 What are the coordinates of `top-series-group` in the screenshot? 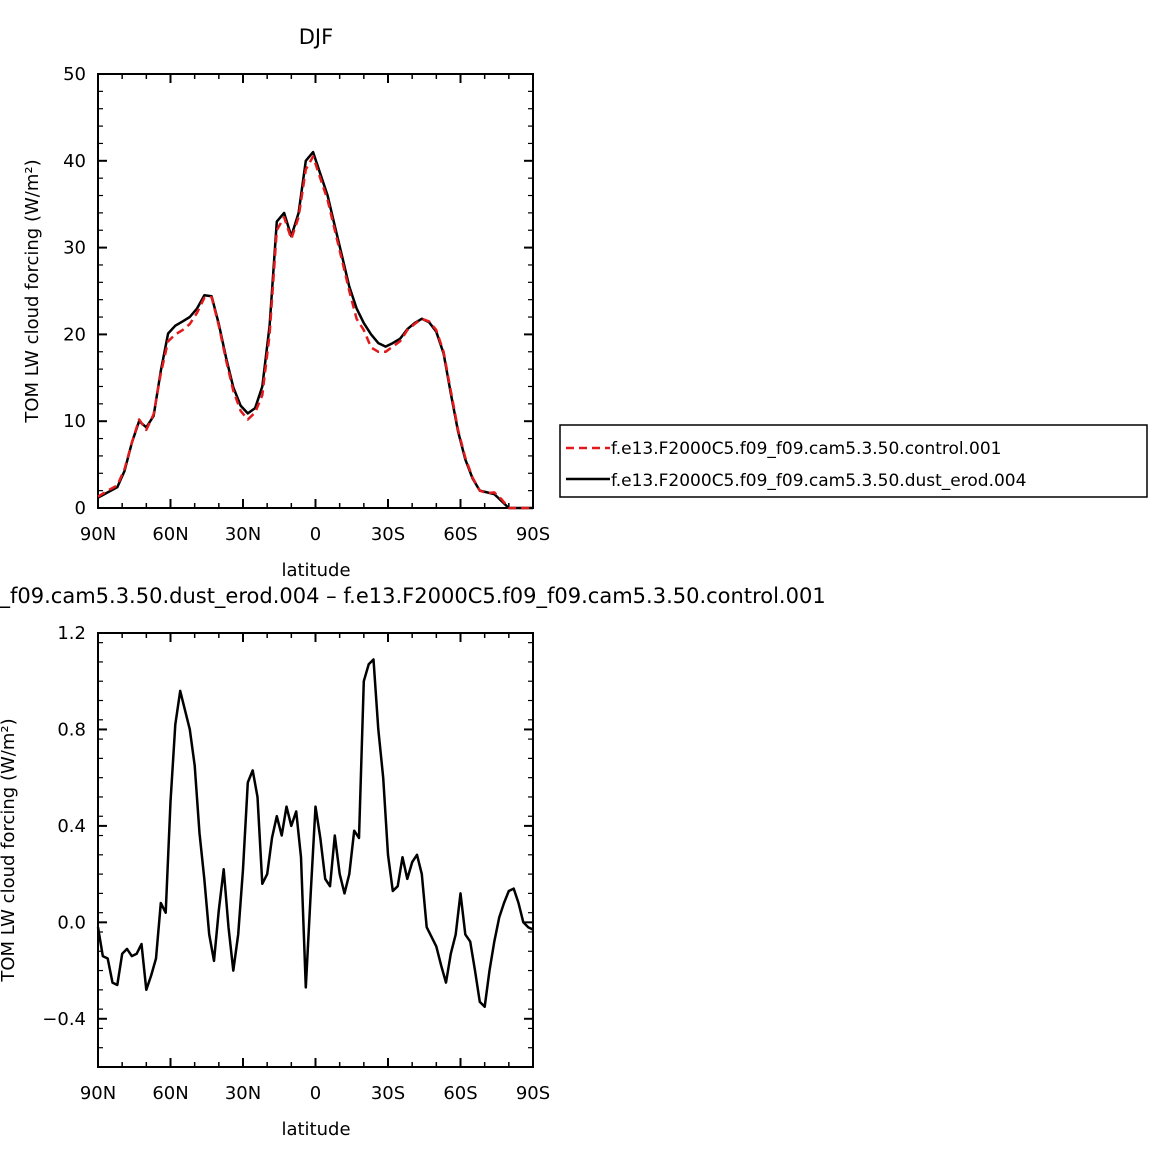 It's located at (315, 330).